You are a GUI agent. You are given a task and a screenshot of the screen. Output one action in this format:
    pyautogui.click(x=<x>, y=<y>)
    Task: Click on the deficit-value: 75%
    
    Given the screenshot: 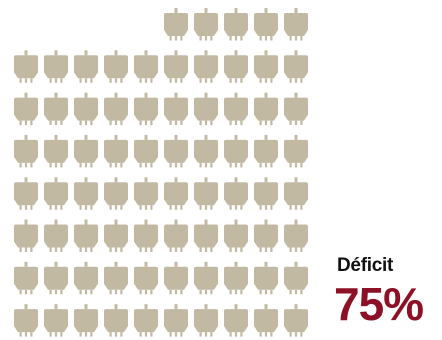 What is the action you would take?
    pyautogui.click(x=379, y=304)
    